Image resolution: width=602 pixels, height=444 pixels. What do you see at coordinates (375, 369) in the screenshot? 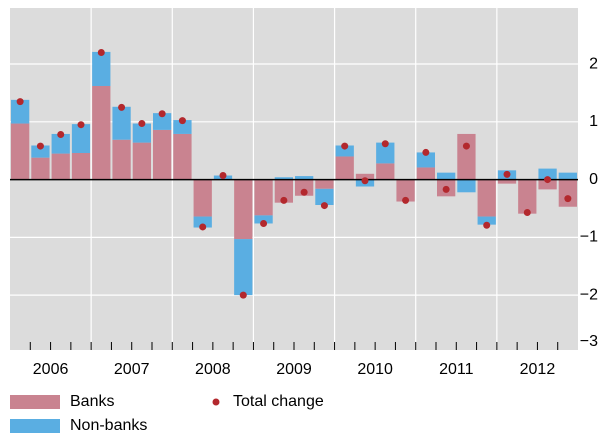
I see `x-year-label: 2010` at bounding box center [375, 369].